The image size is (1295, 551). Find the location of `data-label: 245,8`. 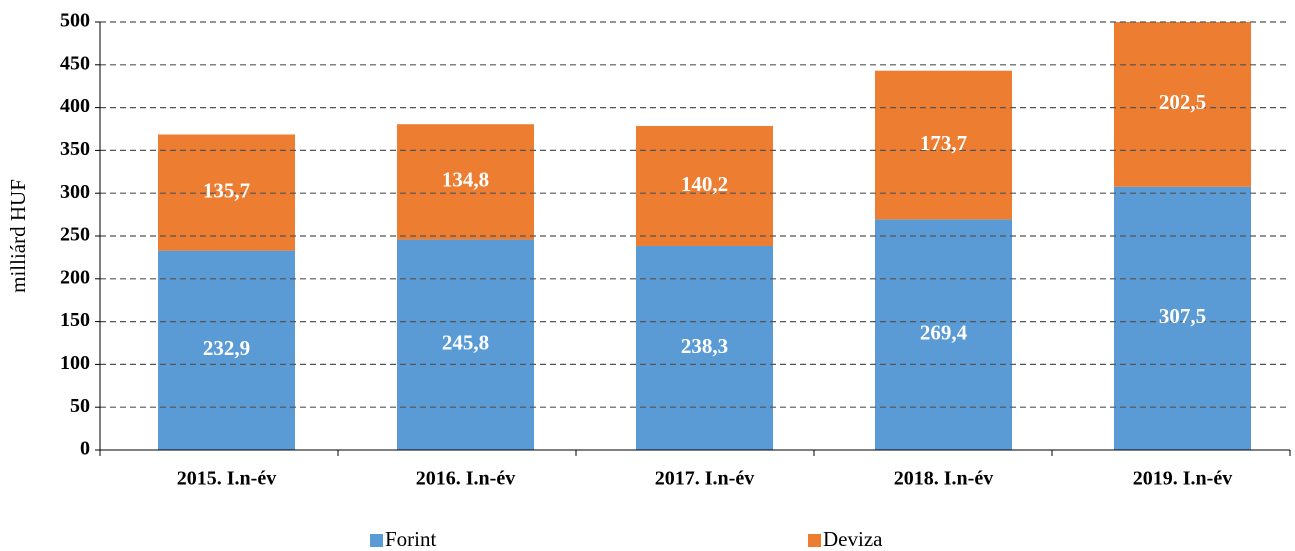

data-label: 245,8 is located at coordinates (465, 343).